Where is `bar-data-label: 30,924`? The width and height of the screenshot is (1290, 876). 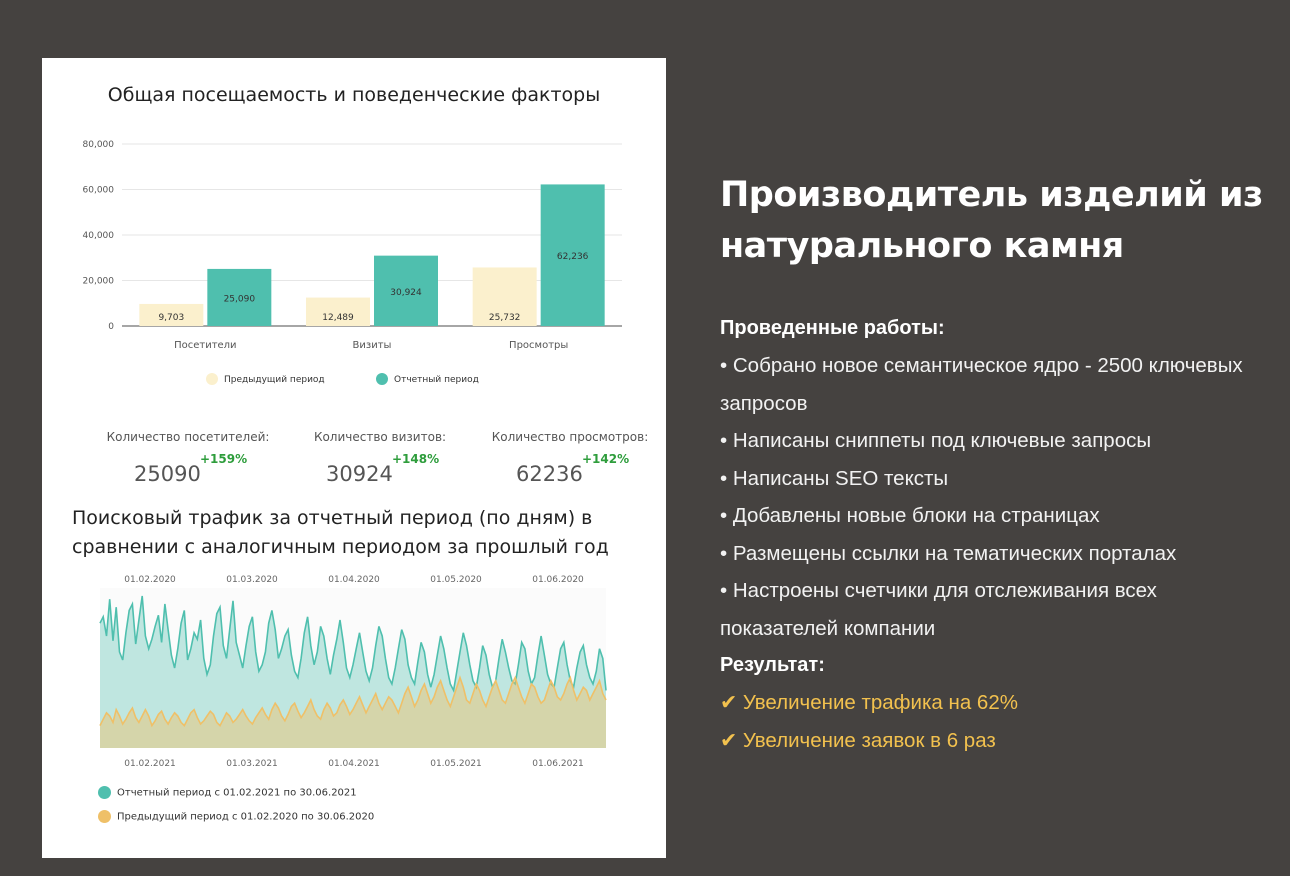 bar-data-label: 30,924 is located at coordinates (406, 293).